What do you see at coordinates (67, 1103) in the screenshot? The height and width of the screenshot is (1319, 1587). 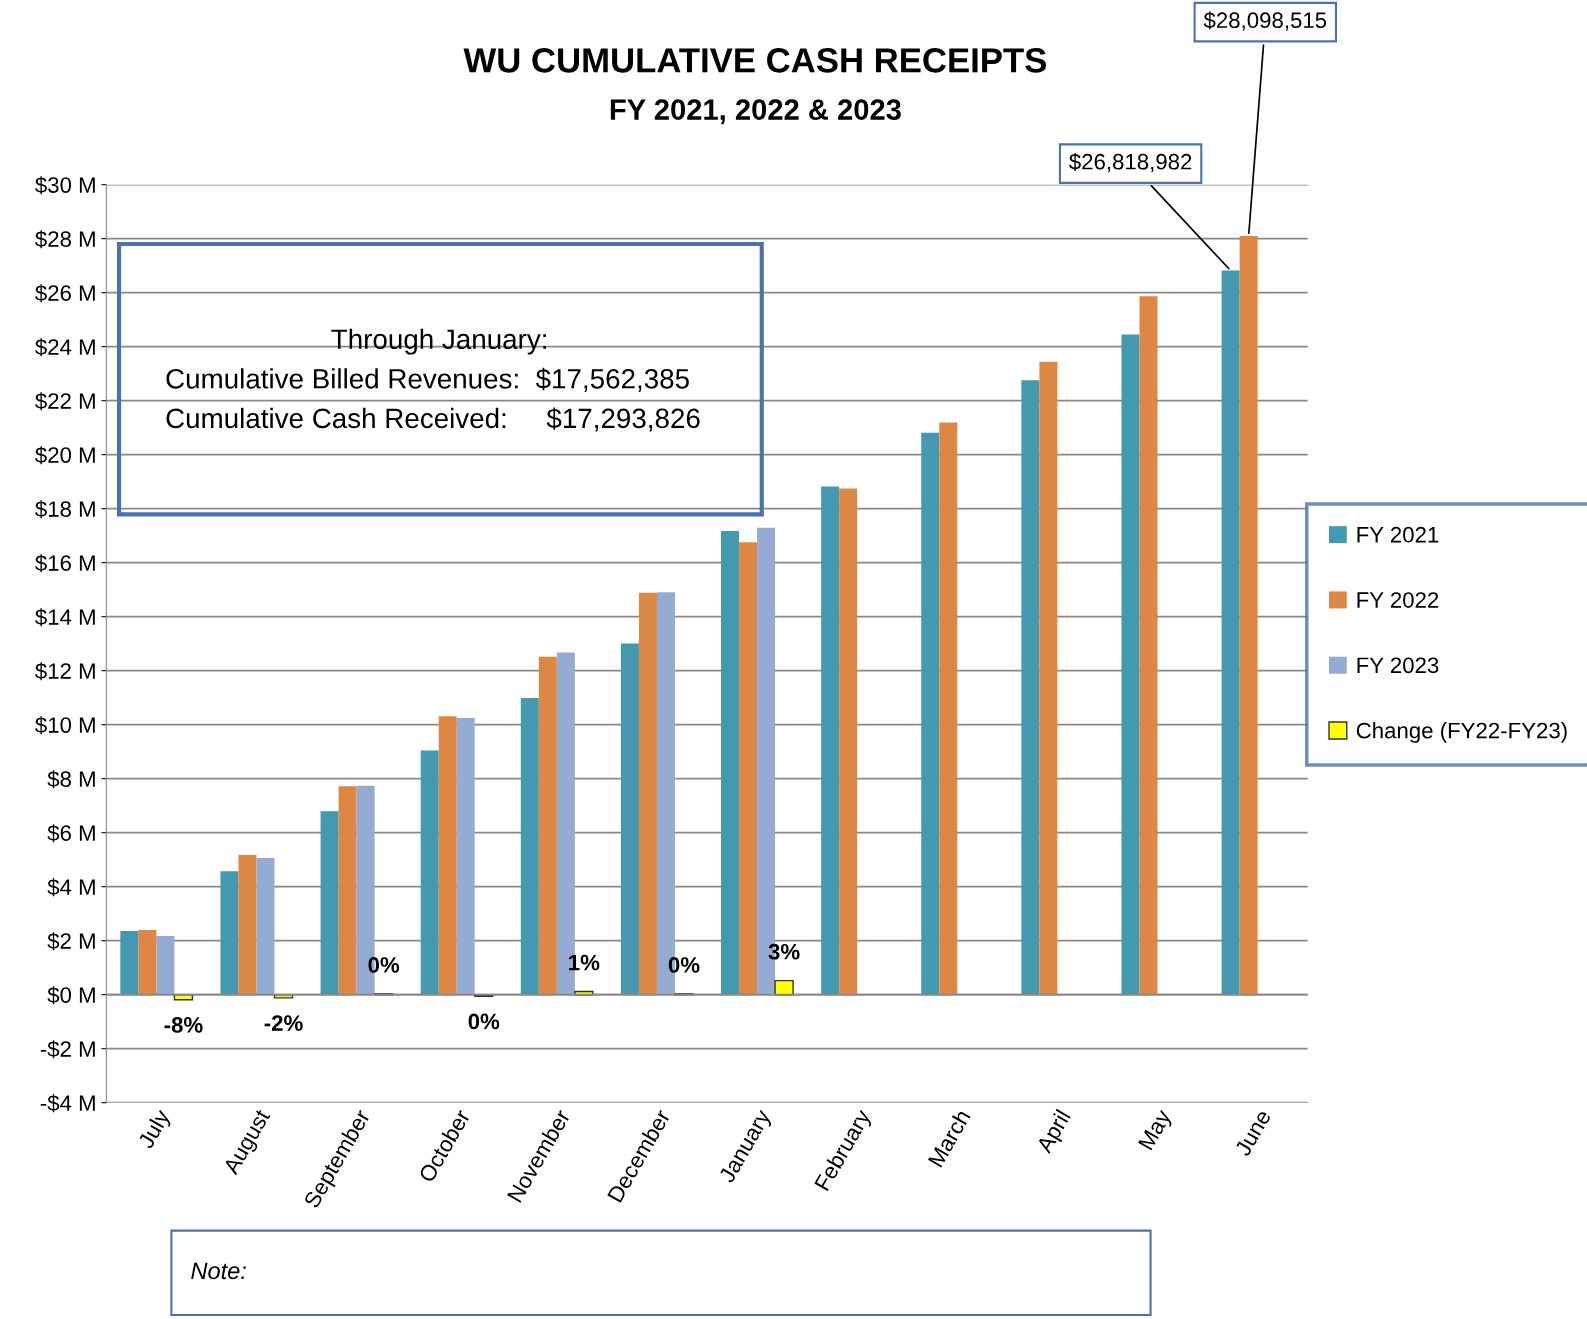 I see `y-tick-label: -$4 M` at bounding box center [67, 1103].